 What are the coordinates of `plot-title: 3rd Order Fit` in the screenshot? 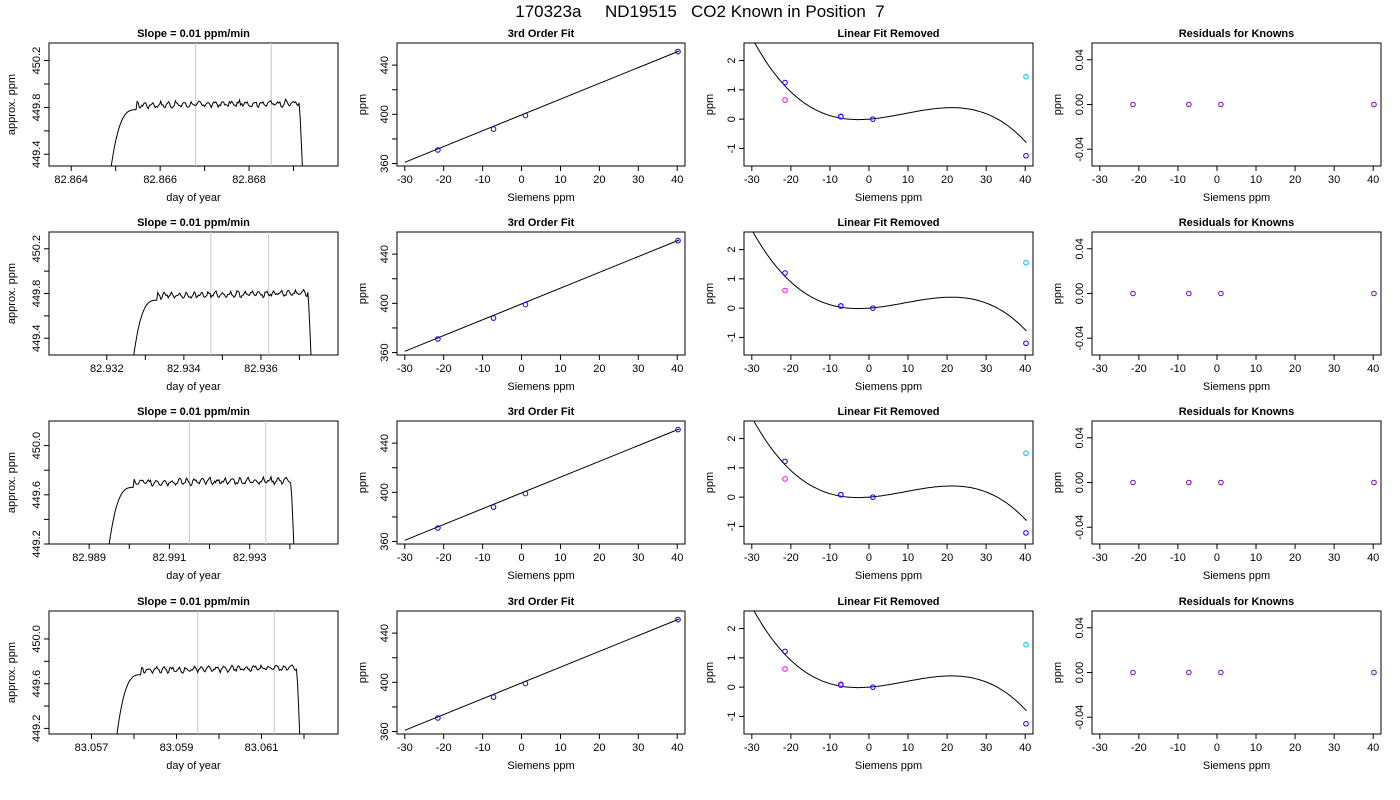 It's located at (541, 223).